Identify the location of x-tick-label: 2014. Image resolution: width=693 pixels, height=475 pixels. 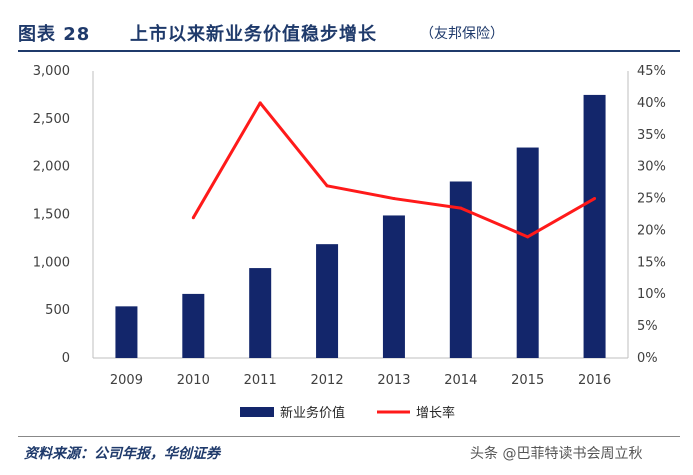
(460, 380).